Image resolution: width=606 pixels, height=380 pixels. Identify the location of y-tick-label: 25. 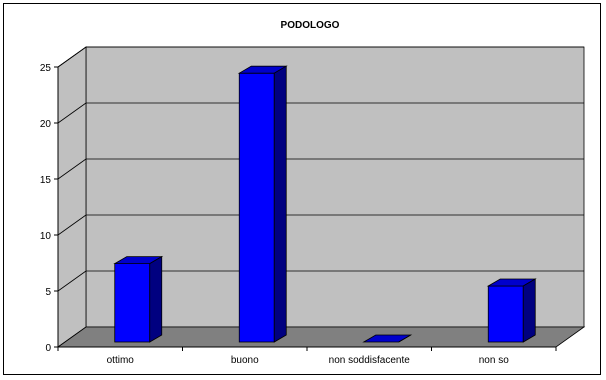
(46, 68).